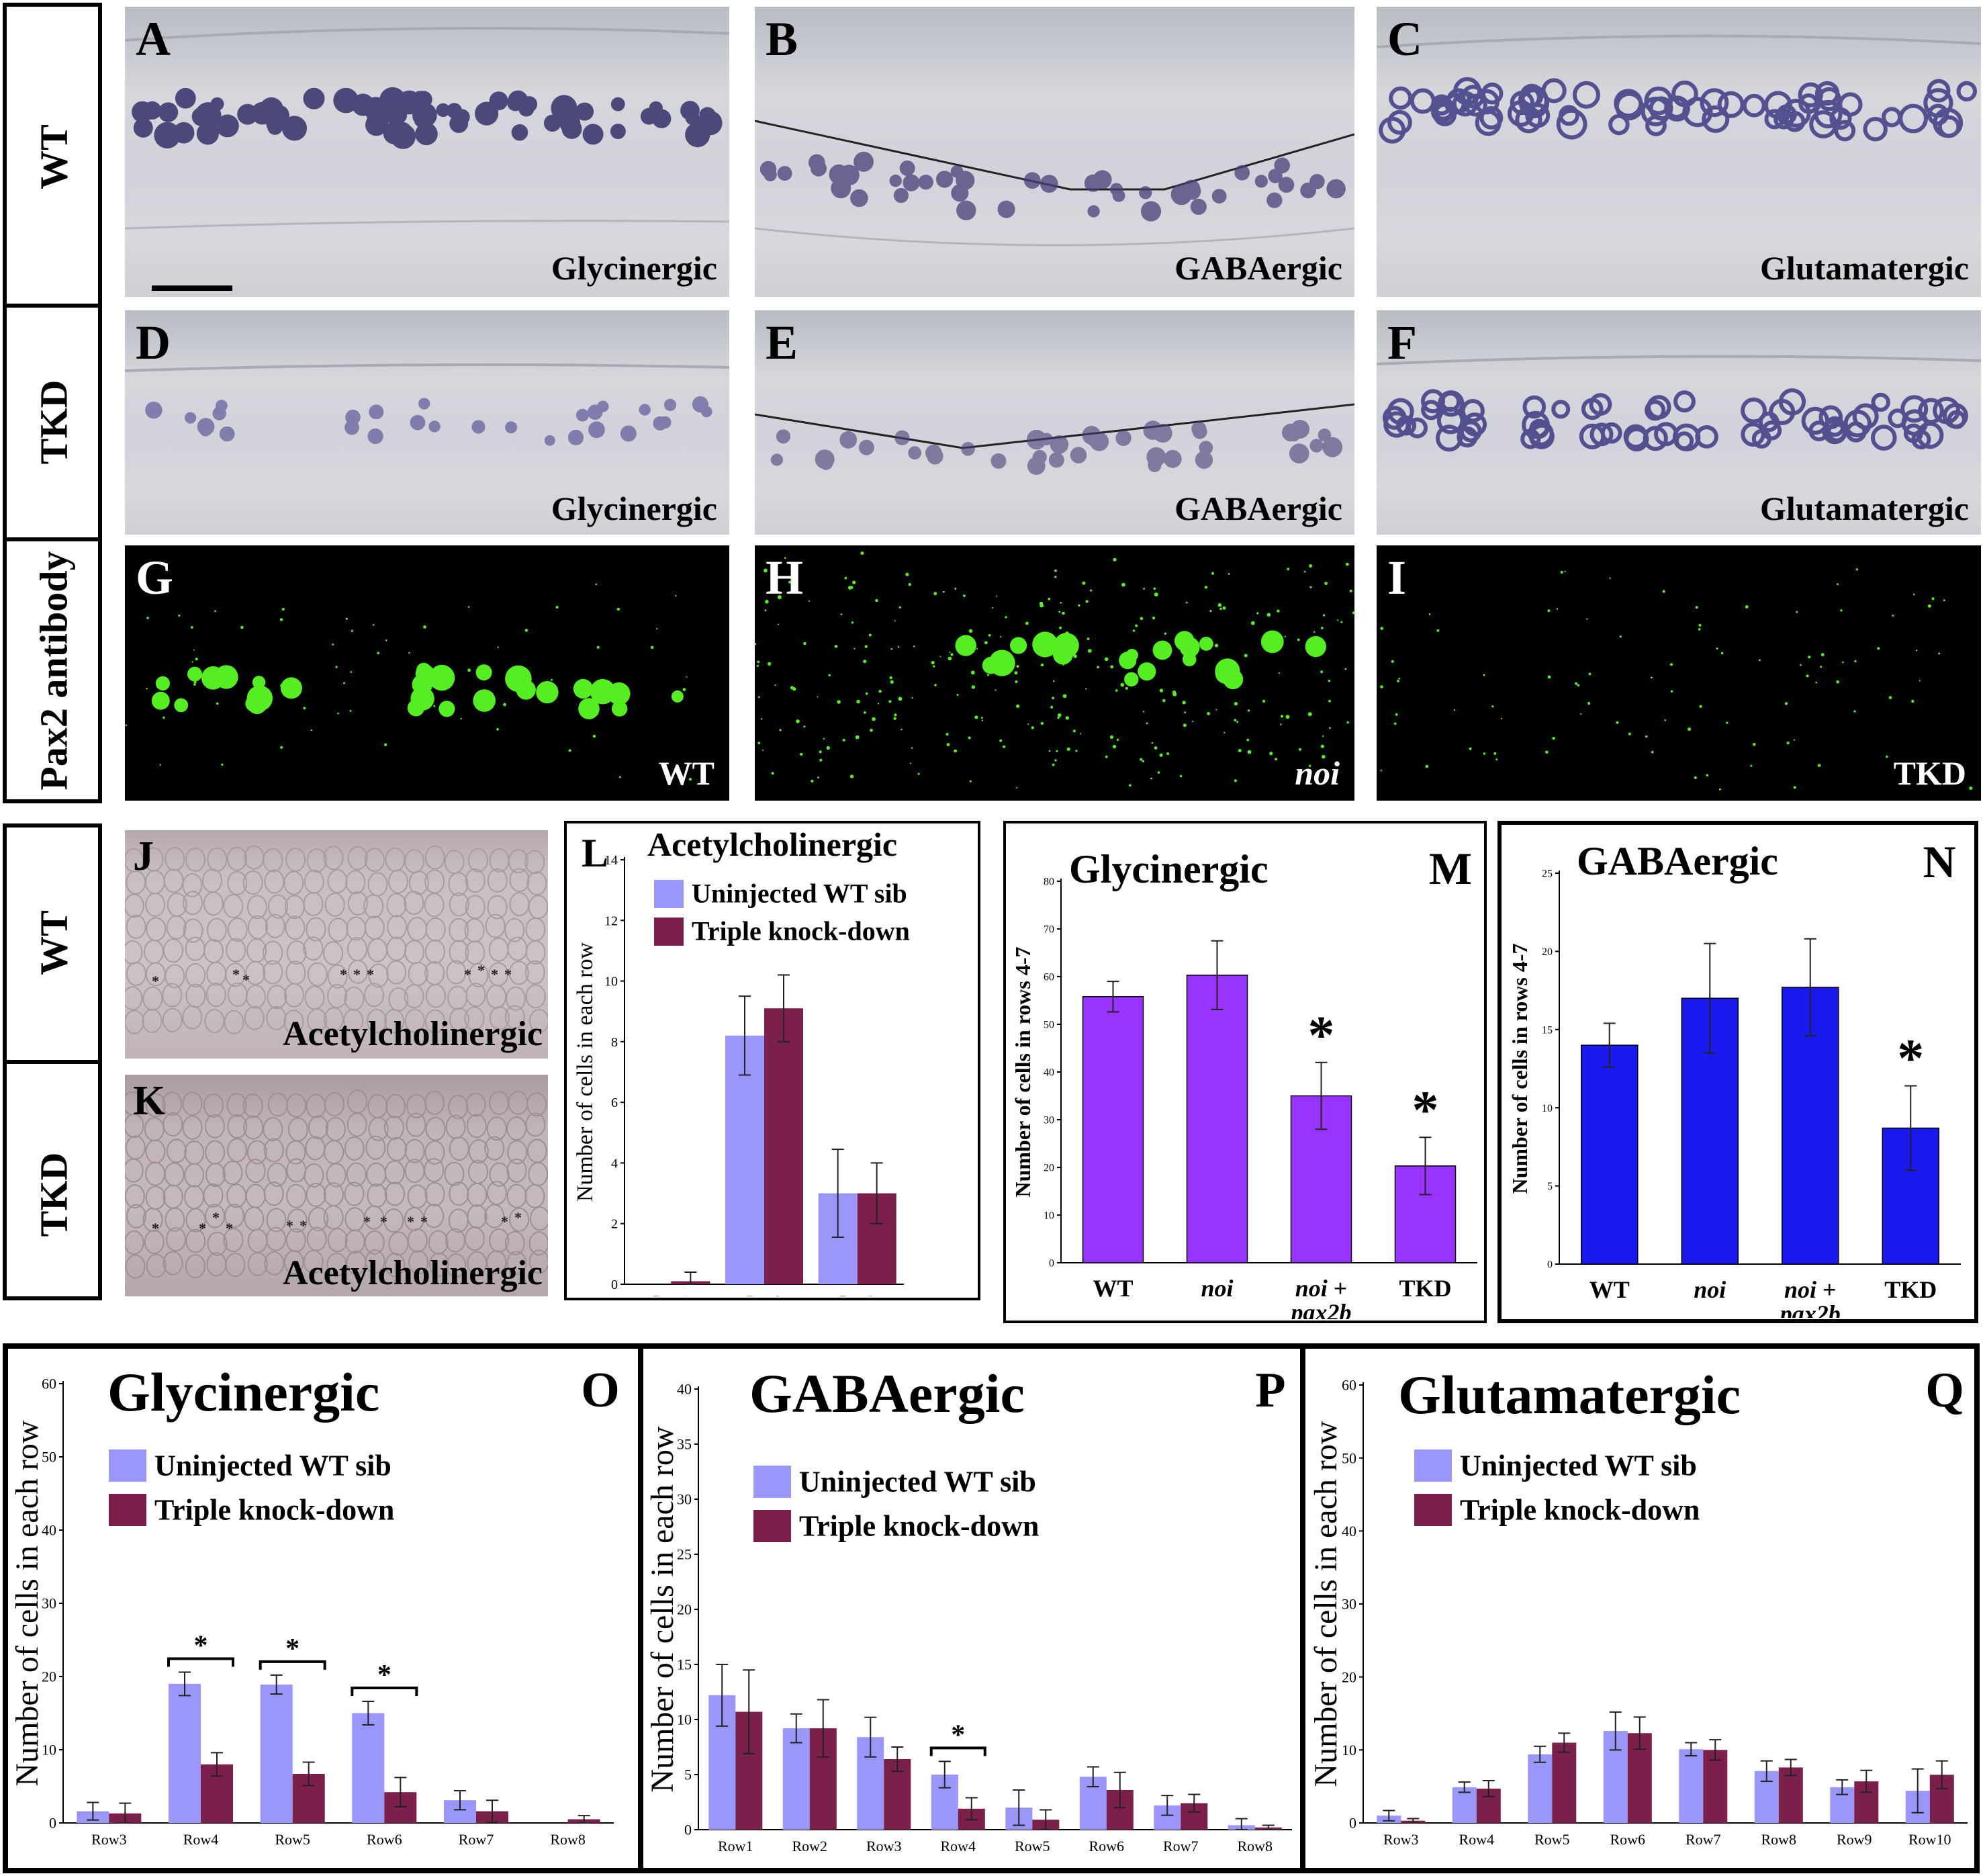 The image size is (1983, 1876). What do you see at coordinates (611, 860) in the screenshot?
I see `y-tick-label: 14` at bounding box center [611, 860].